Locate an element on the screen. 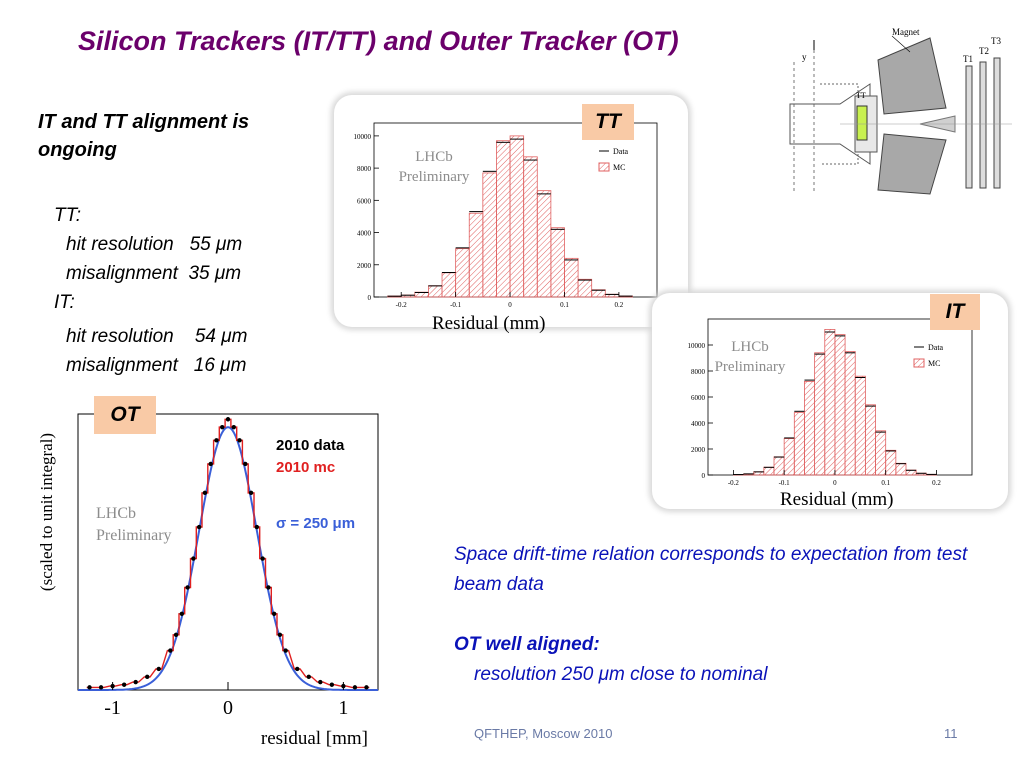 The height and width of the screenshot is (768, 1024). plot-frame is located at coordinates (228, 552).